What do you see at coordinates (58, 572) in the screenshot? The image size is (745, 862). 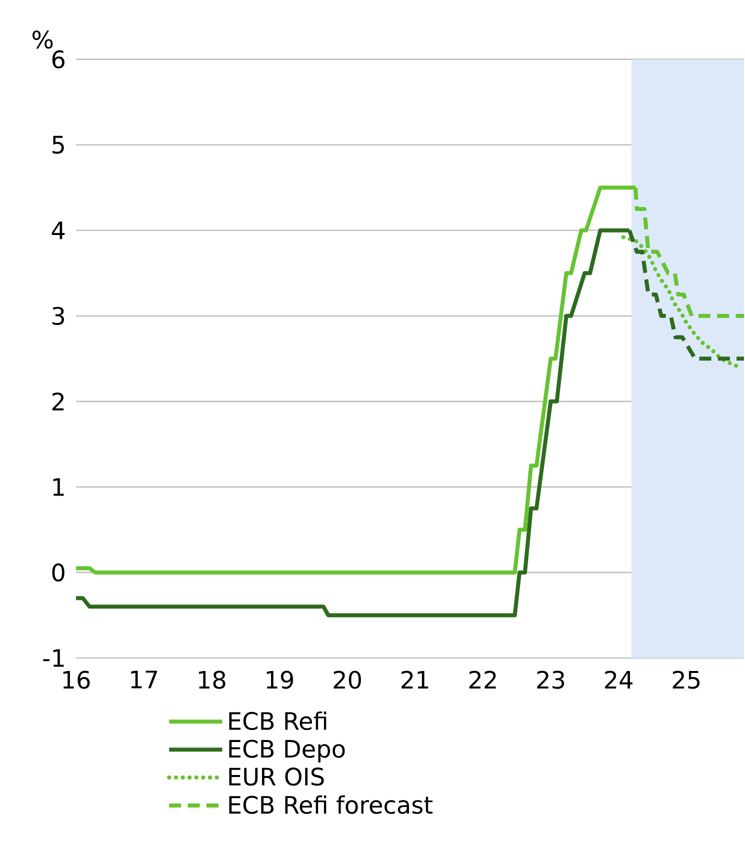 I see `y-tick-label: 0` at bounding box center [58, 572].